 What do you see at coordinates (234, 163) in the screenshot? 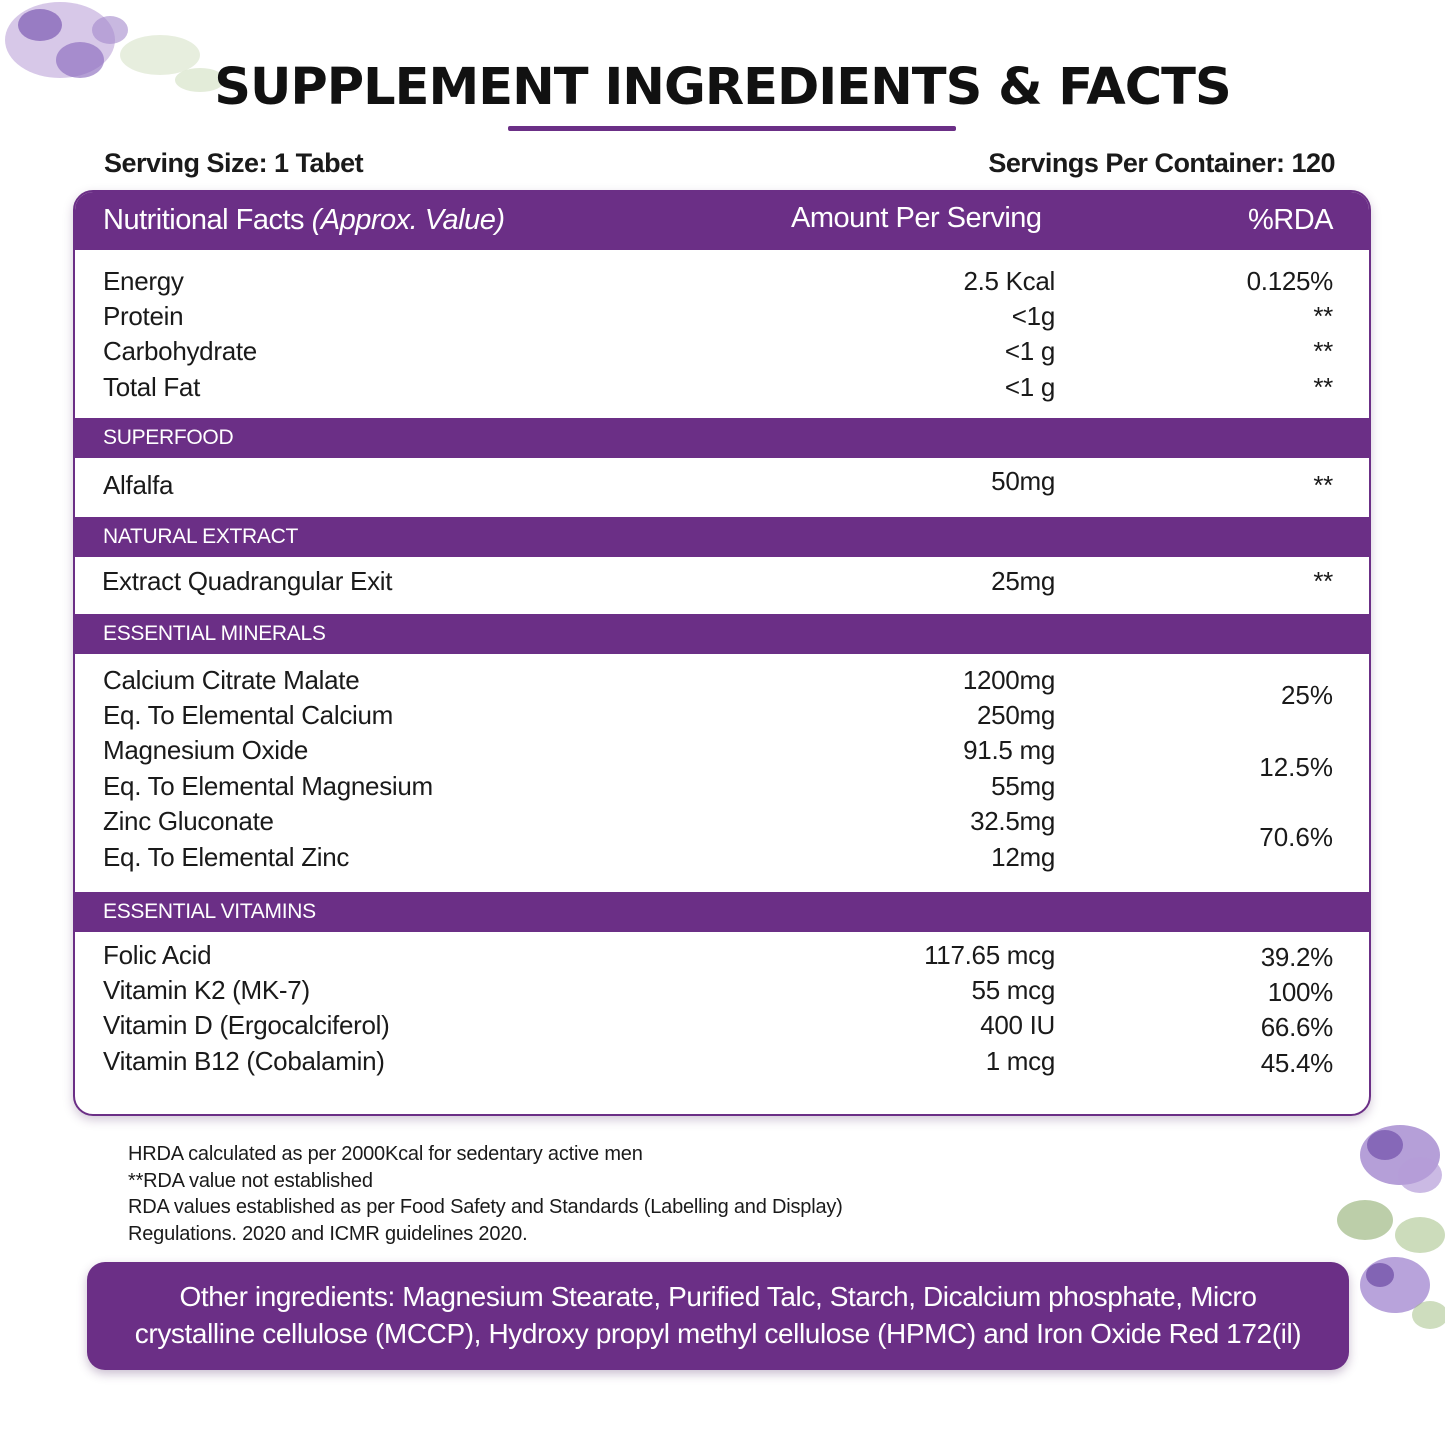
I see `serving-size: Serving Size: 1 Tabet` at bounding box center [234, 163].